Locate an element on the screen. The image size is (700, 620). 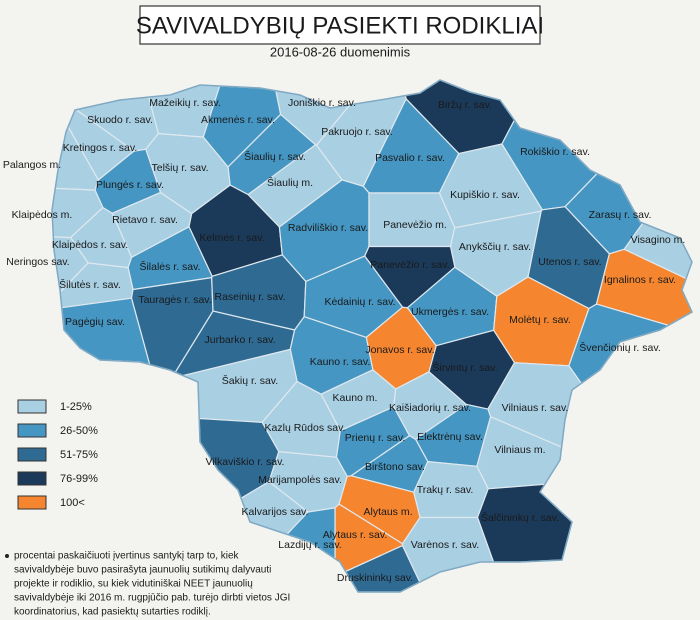
region-label: Palangos m. is located at coordinates (32, 165).